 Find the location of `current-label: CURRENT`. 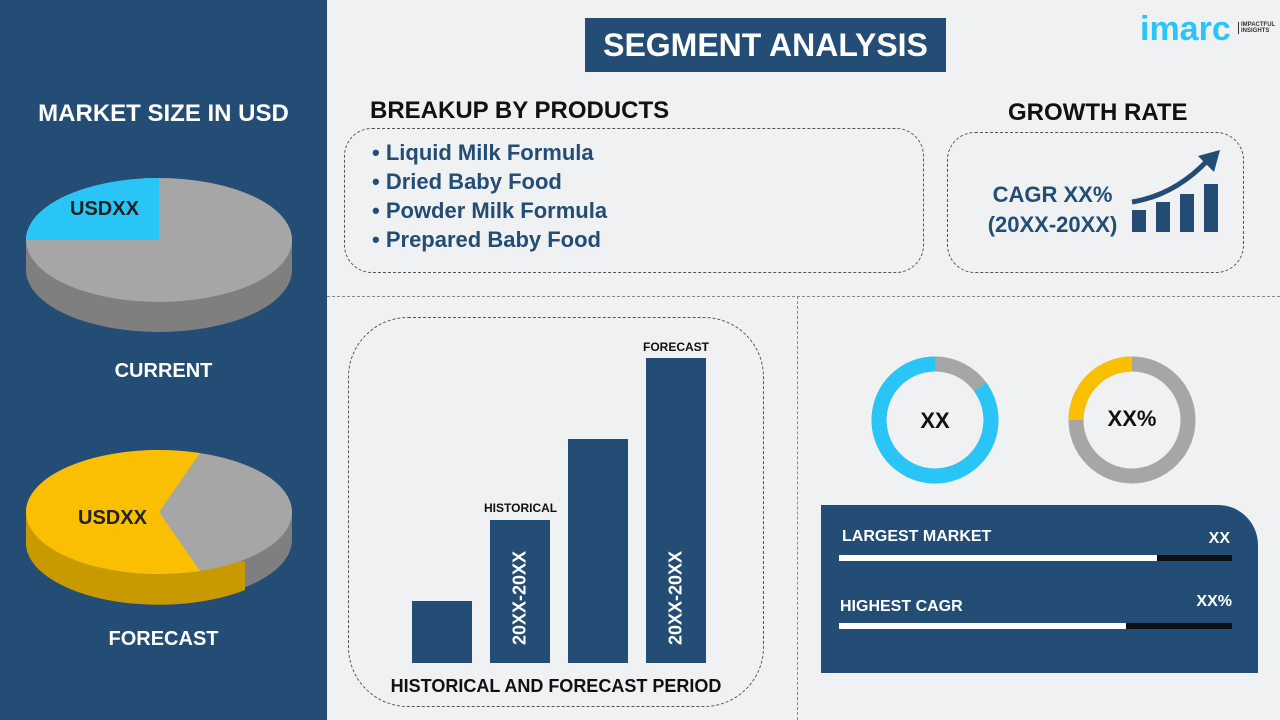

current-label: CURRENT is located at coordinates (163, 371).